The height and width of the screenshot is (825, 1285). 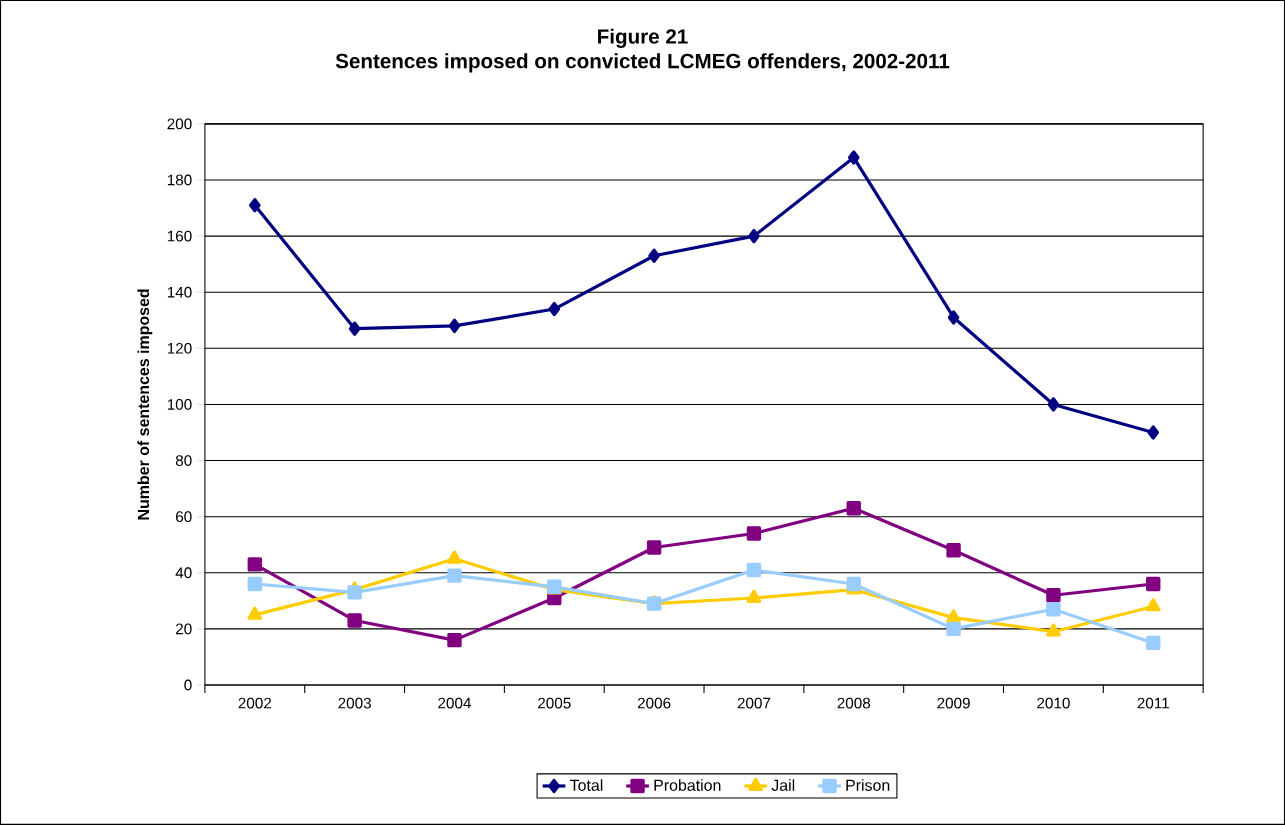 I want to click on y-tick-label: 20, so click(x=183, y=629).